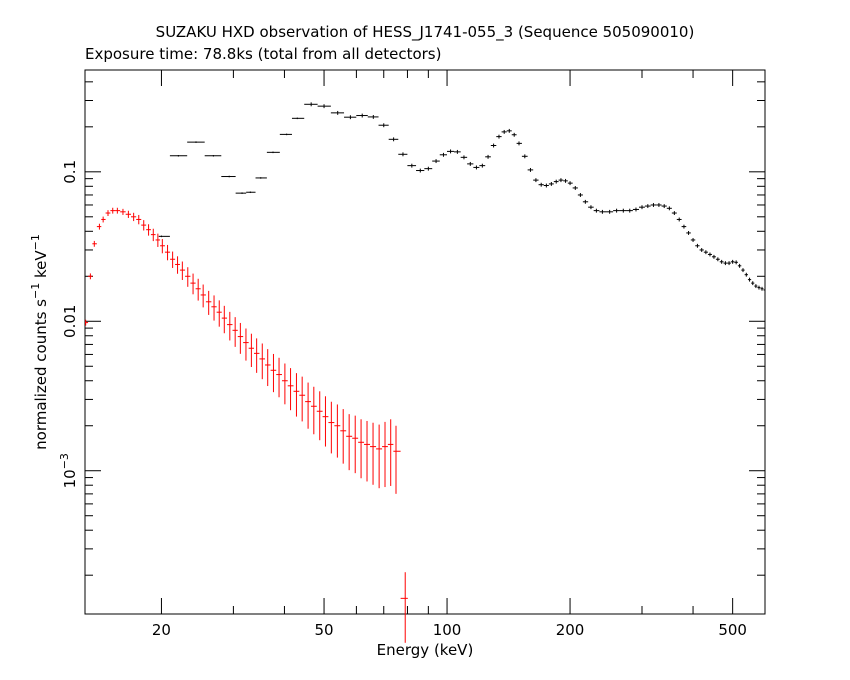 The height and width of the screenshot is (680, 850). What do you see at coordinates (39, 342) in the screenshot?
I see `y-axis-label: normalized counts s−1 keV−1` at bounding box center [39, 342].